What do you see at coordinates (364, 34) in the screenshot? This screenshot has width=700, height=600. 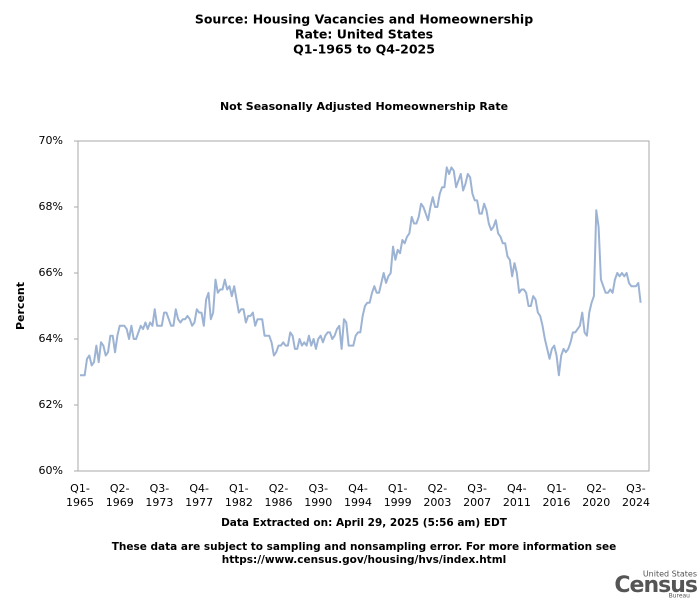 I see `chart-title: Rate: United States` at bounding box center [364, 34].